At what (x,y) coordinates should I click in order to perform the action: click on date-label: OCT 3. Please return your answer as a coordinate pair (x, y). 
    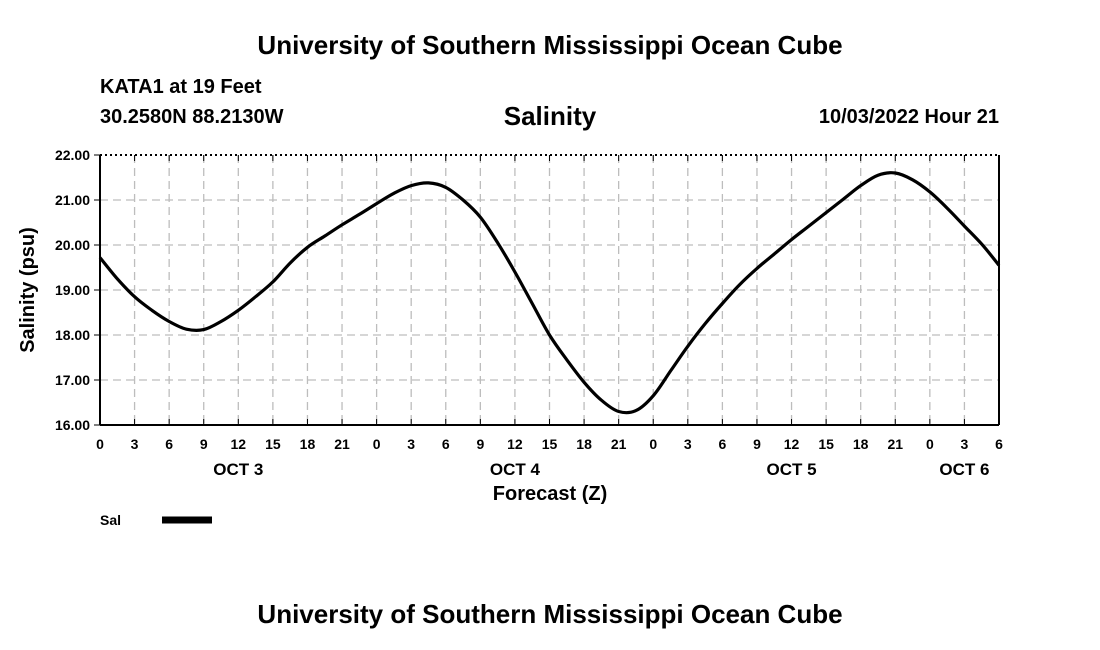
    Looking at the image, I should click on (238, 469).